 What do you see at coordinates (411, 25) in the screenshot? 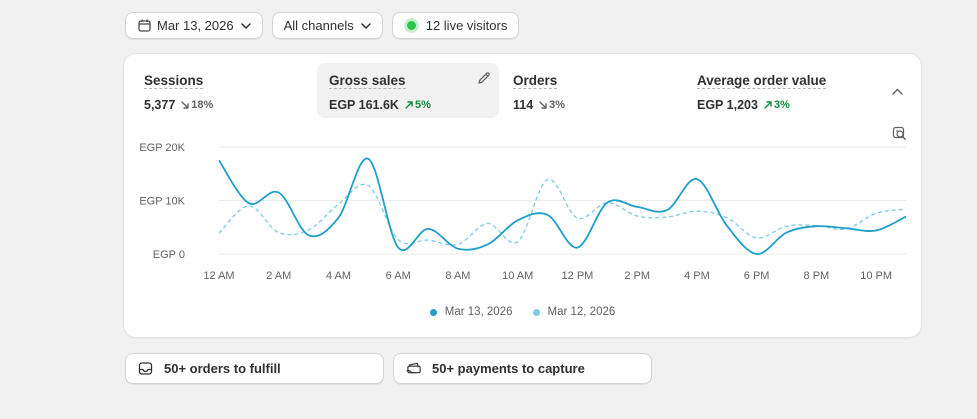
I see `live-indicator-icon` at bounding box center [411, 25].